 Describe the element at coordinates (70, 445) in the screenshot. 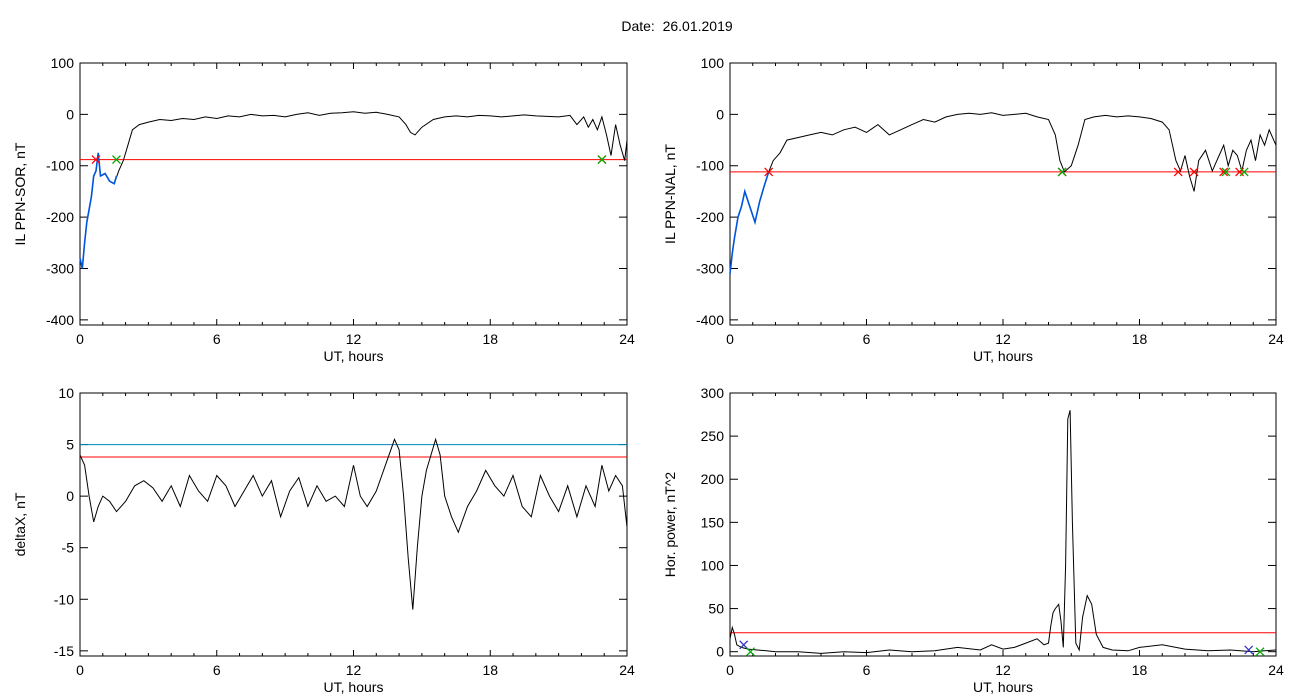

I see `y-tick-label: 5` at that location.